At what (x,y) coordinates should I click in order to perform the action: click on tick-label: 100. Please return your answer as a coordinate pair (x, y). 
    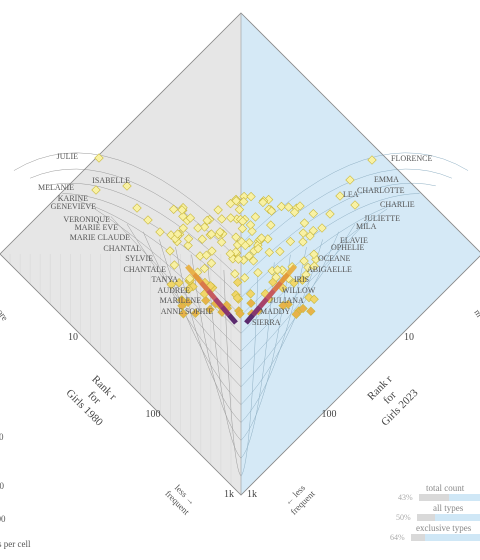
    Looking at the image, I should click on (329, 414).